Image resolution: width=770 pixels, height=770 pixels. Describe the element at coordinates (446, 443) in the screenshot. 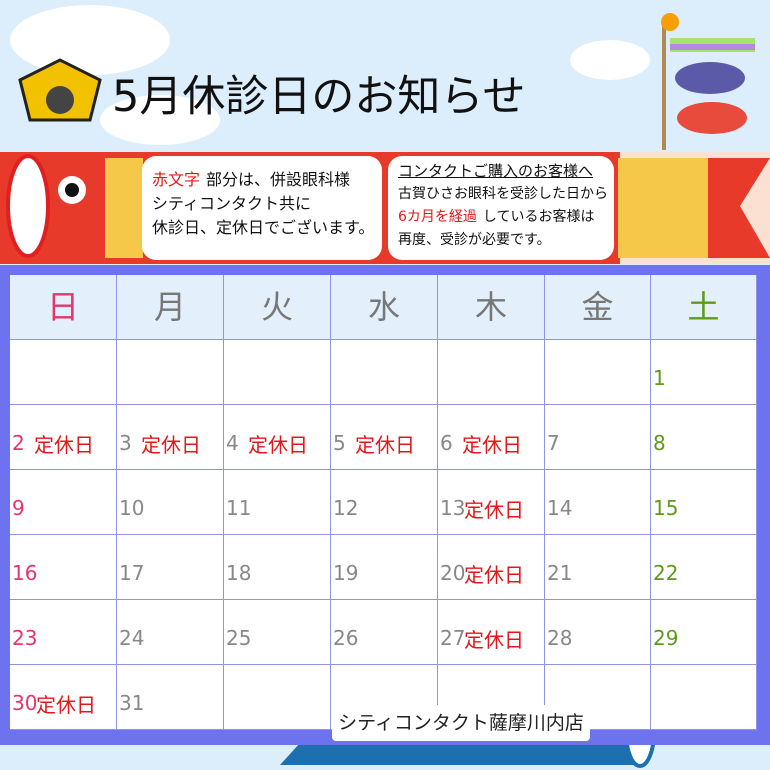

I see `day-number: 6` at that location.